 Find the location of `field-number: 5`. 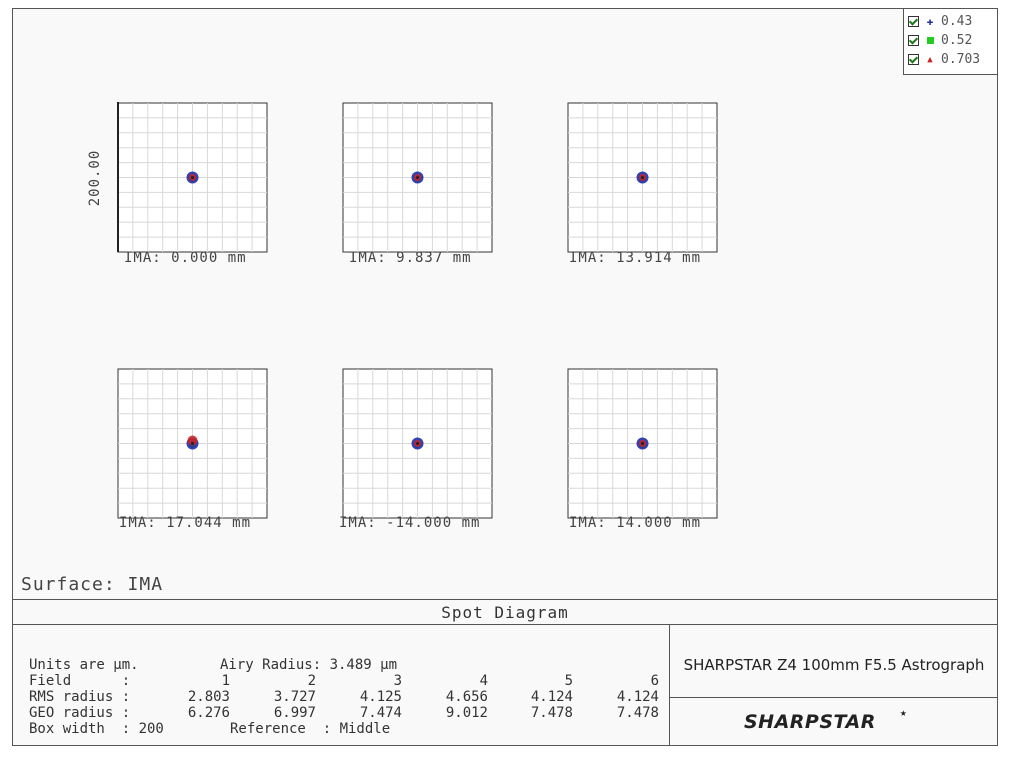

field-number: 5 is located at coordinates (568, 681).